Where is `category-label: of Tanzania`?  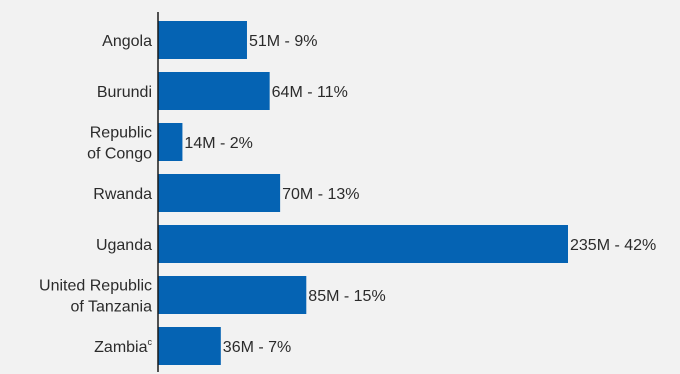 category-label: of Tanzania is located at coordinates (111, 307).